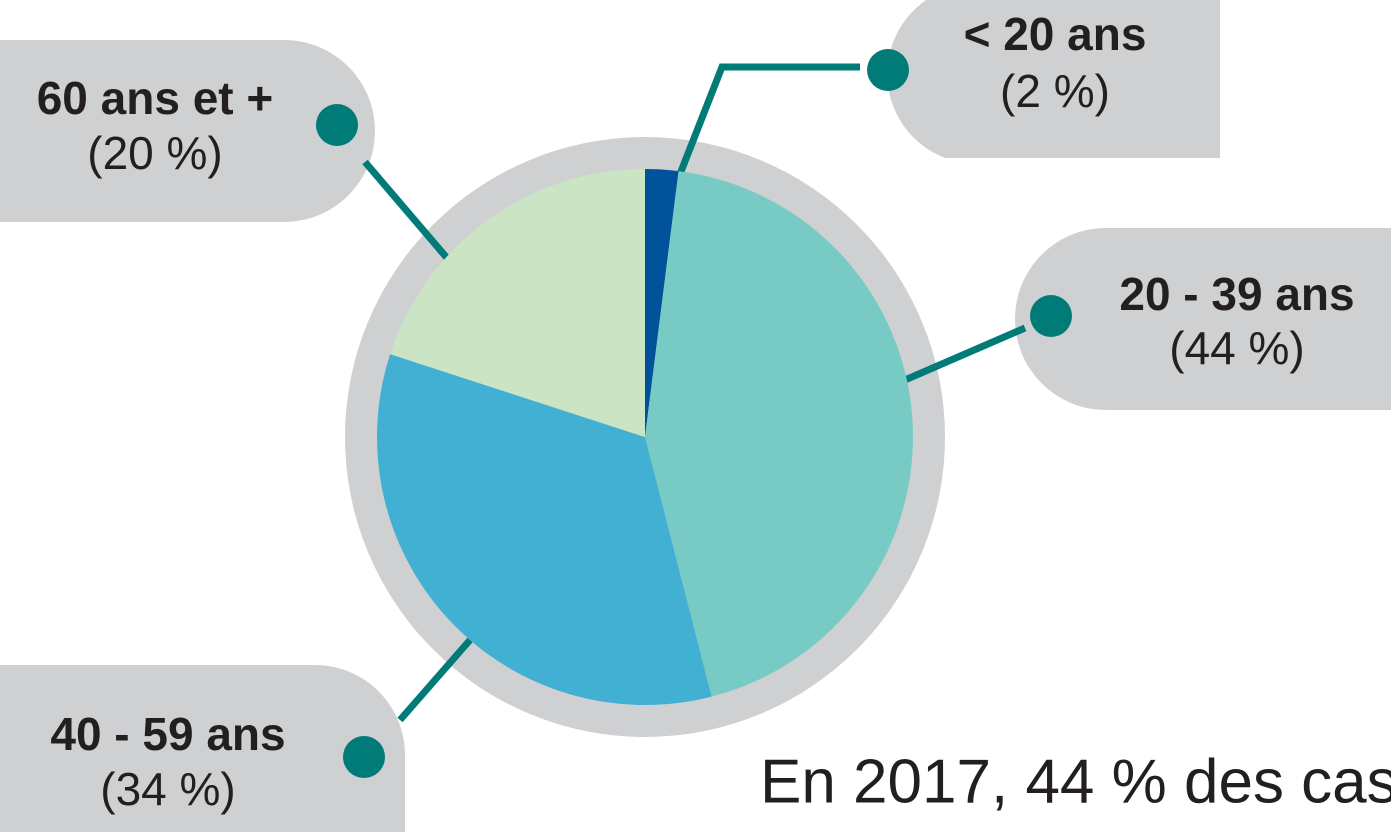 Image resolution: width=1391 pixels, height=832 pixels. I want to click on label-category: 60 ans et +, so click(155, 98).